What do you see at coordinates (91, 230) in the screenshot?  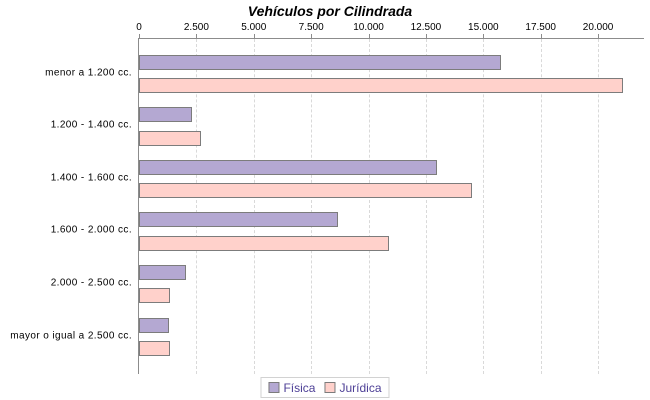 I see `category-label: 1.600 - 2.000 cc.` at bounding box center [91, 230].